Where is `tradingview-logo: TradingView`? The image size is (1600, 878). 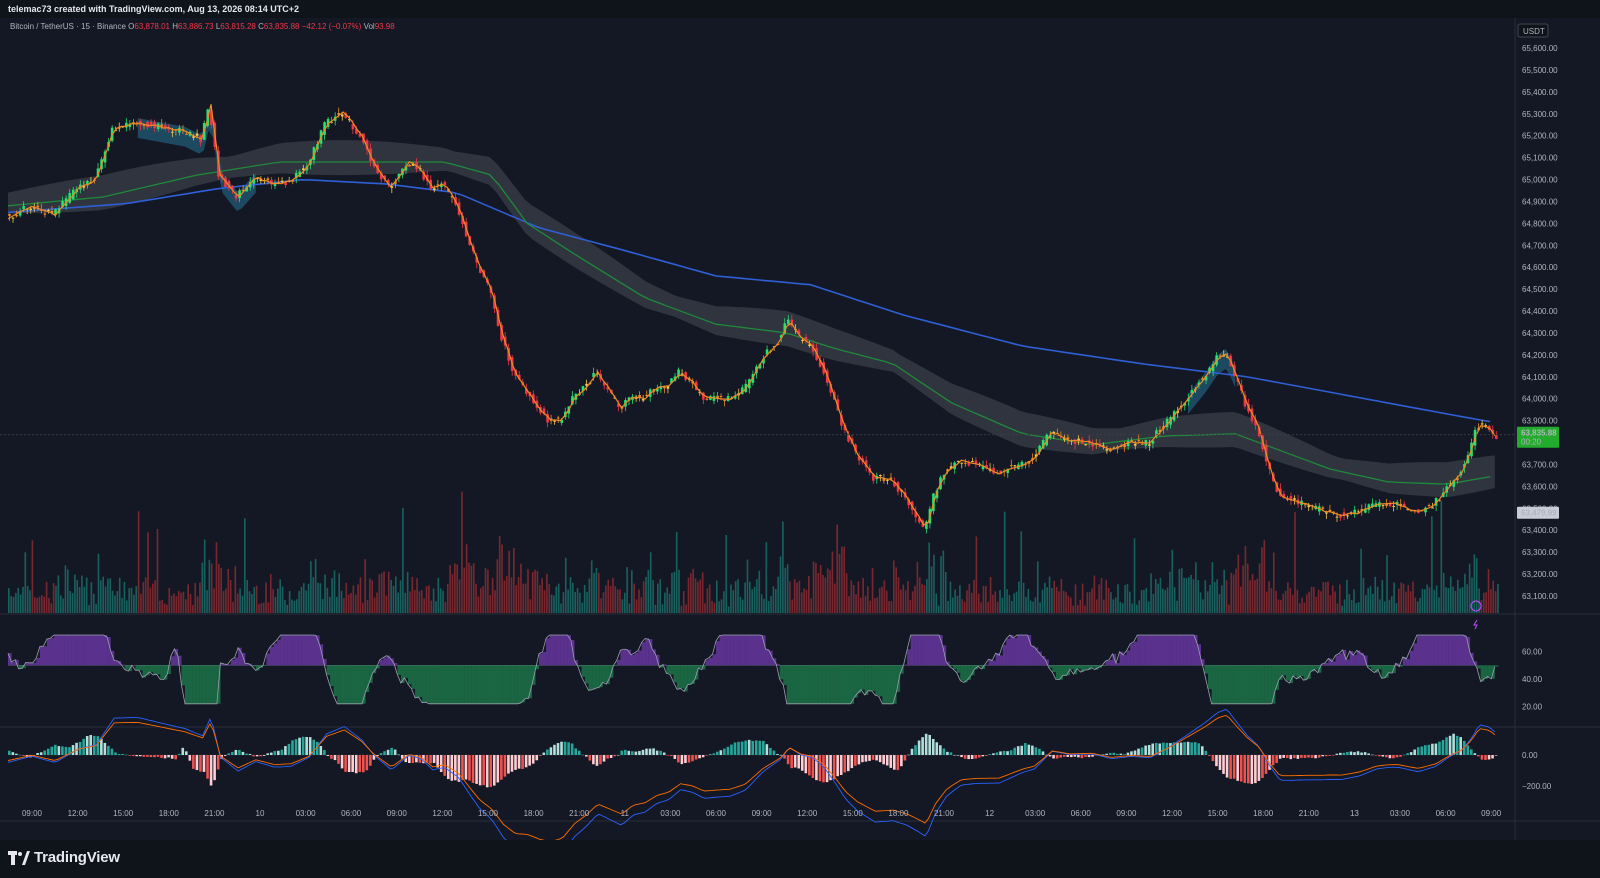 tradingview-logo: TradingView is located at coordinates (64, 857).